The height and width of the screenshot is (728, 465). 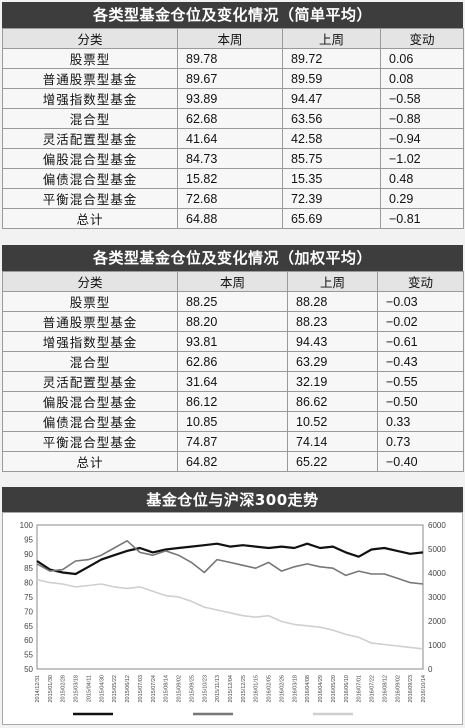 I want to click on table-row: 增强指数型基金 93.81 94.43 −0.61, so click(x=233, y=341).